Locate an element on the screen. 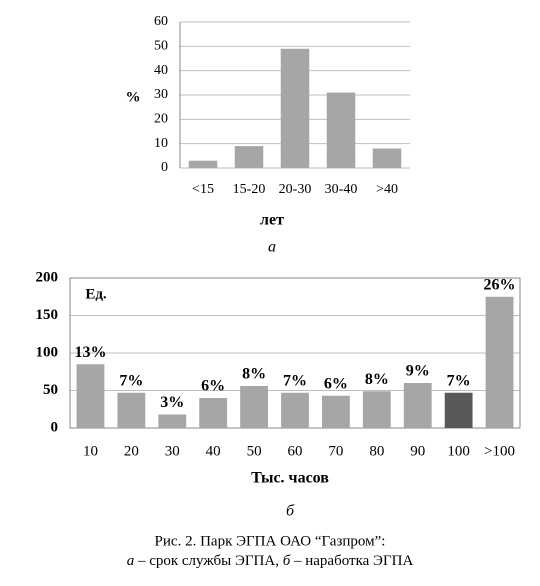 The image size is (540, 586). y-tick-label: 60 is located at coordinates (161, 21).